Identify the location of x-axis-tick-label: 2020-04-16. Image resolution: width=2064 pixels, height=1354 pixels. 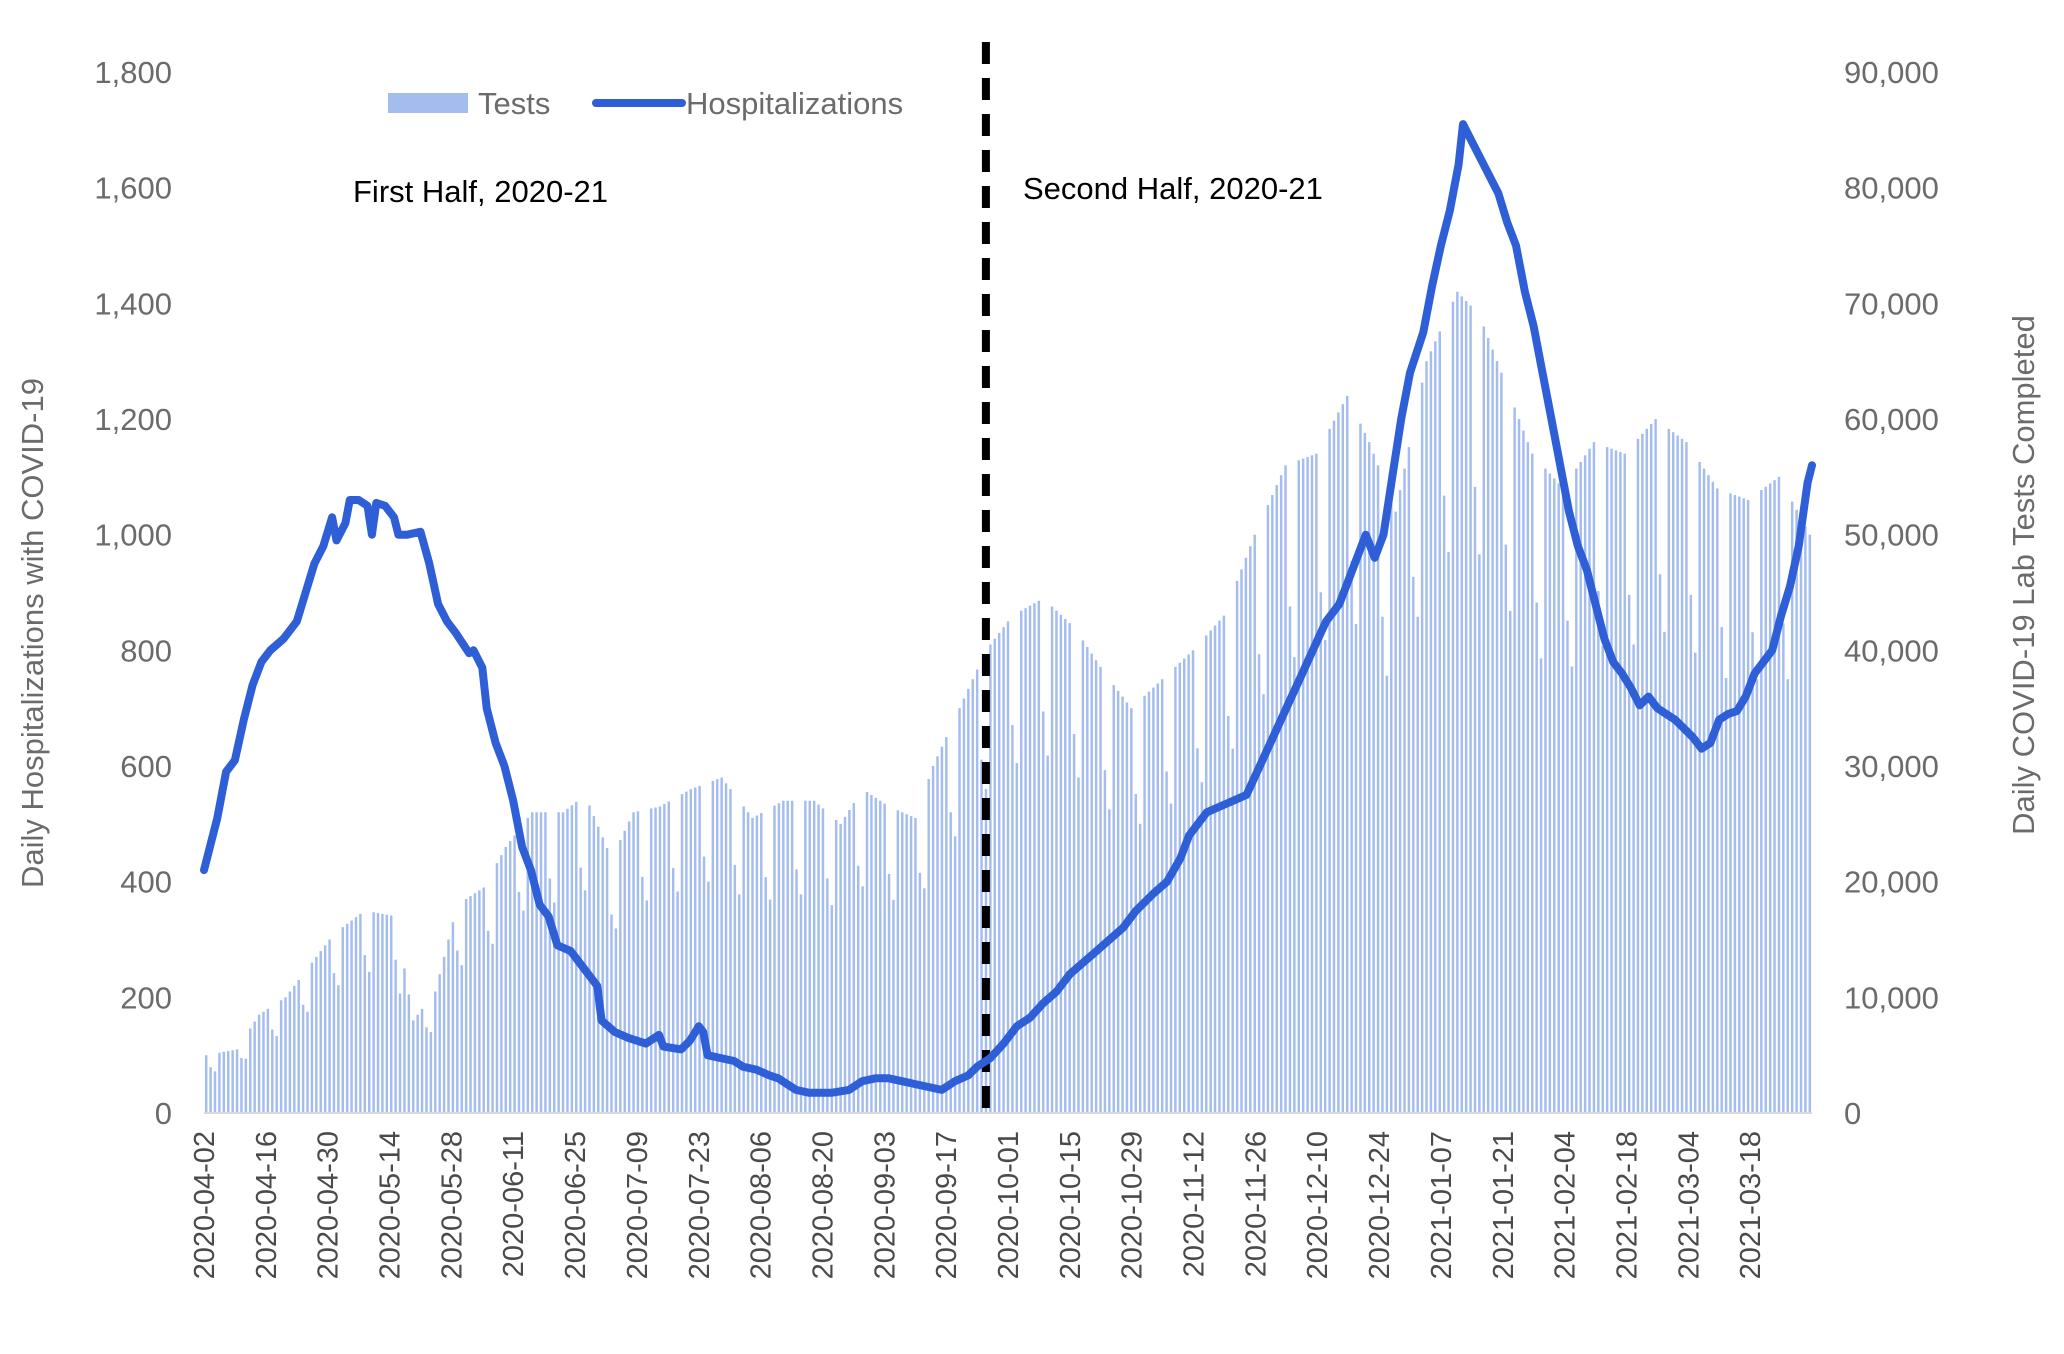
(267, 1205).